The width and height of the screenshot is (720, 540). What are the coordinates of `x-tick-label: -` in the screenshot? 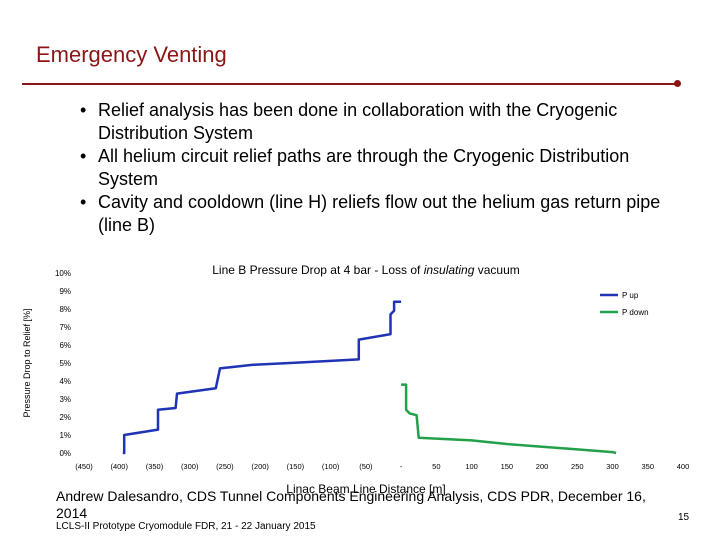 It's located at (401, 466).